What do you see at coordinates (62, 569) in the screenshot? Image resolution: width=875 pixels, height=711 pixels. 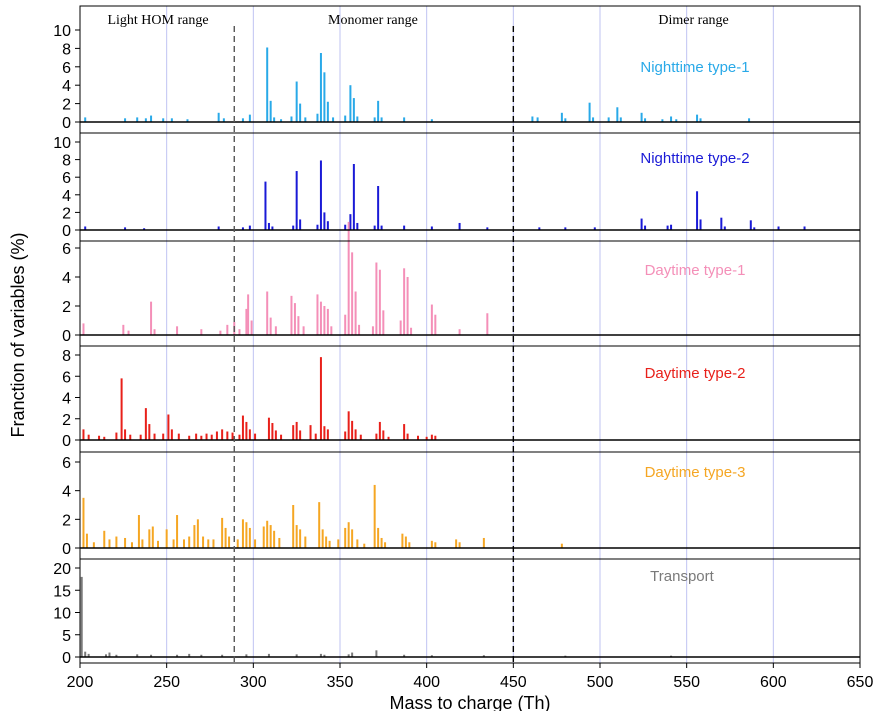 I see `y-tick-label: 20` at bounding box center [62, 569].